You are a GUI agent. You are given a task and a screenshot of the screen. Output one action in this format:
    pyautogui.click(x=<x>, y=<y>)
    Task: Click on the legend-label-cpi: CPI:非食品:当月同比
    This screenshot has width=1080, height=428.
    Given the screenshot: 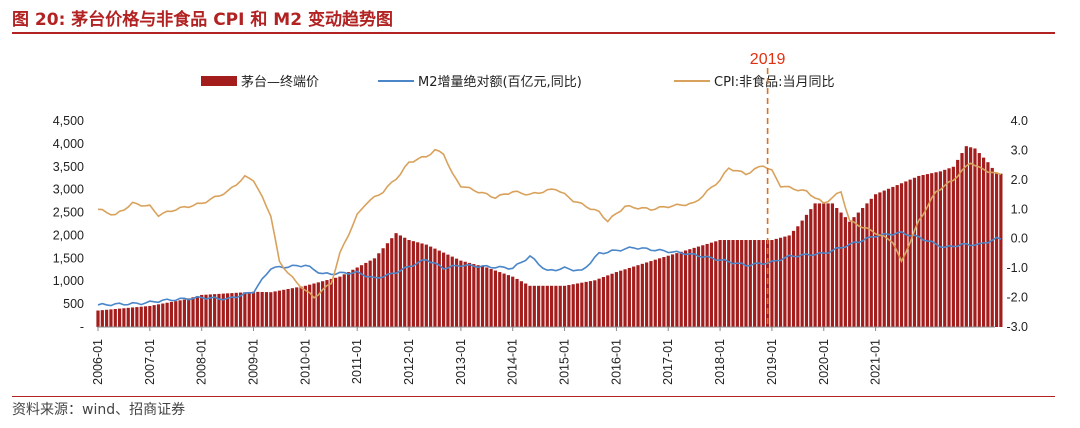 What is the action you would take?
    pyautogui.click(x=774, y=82)
    